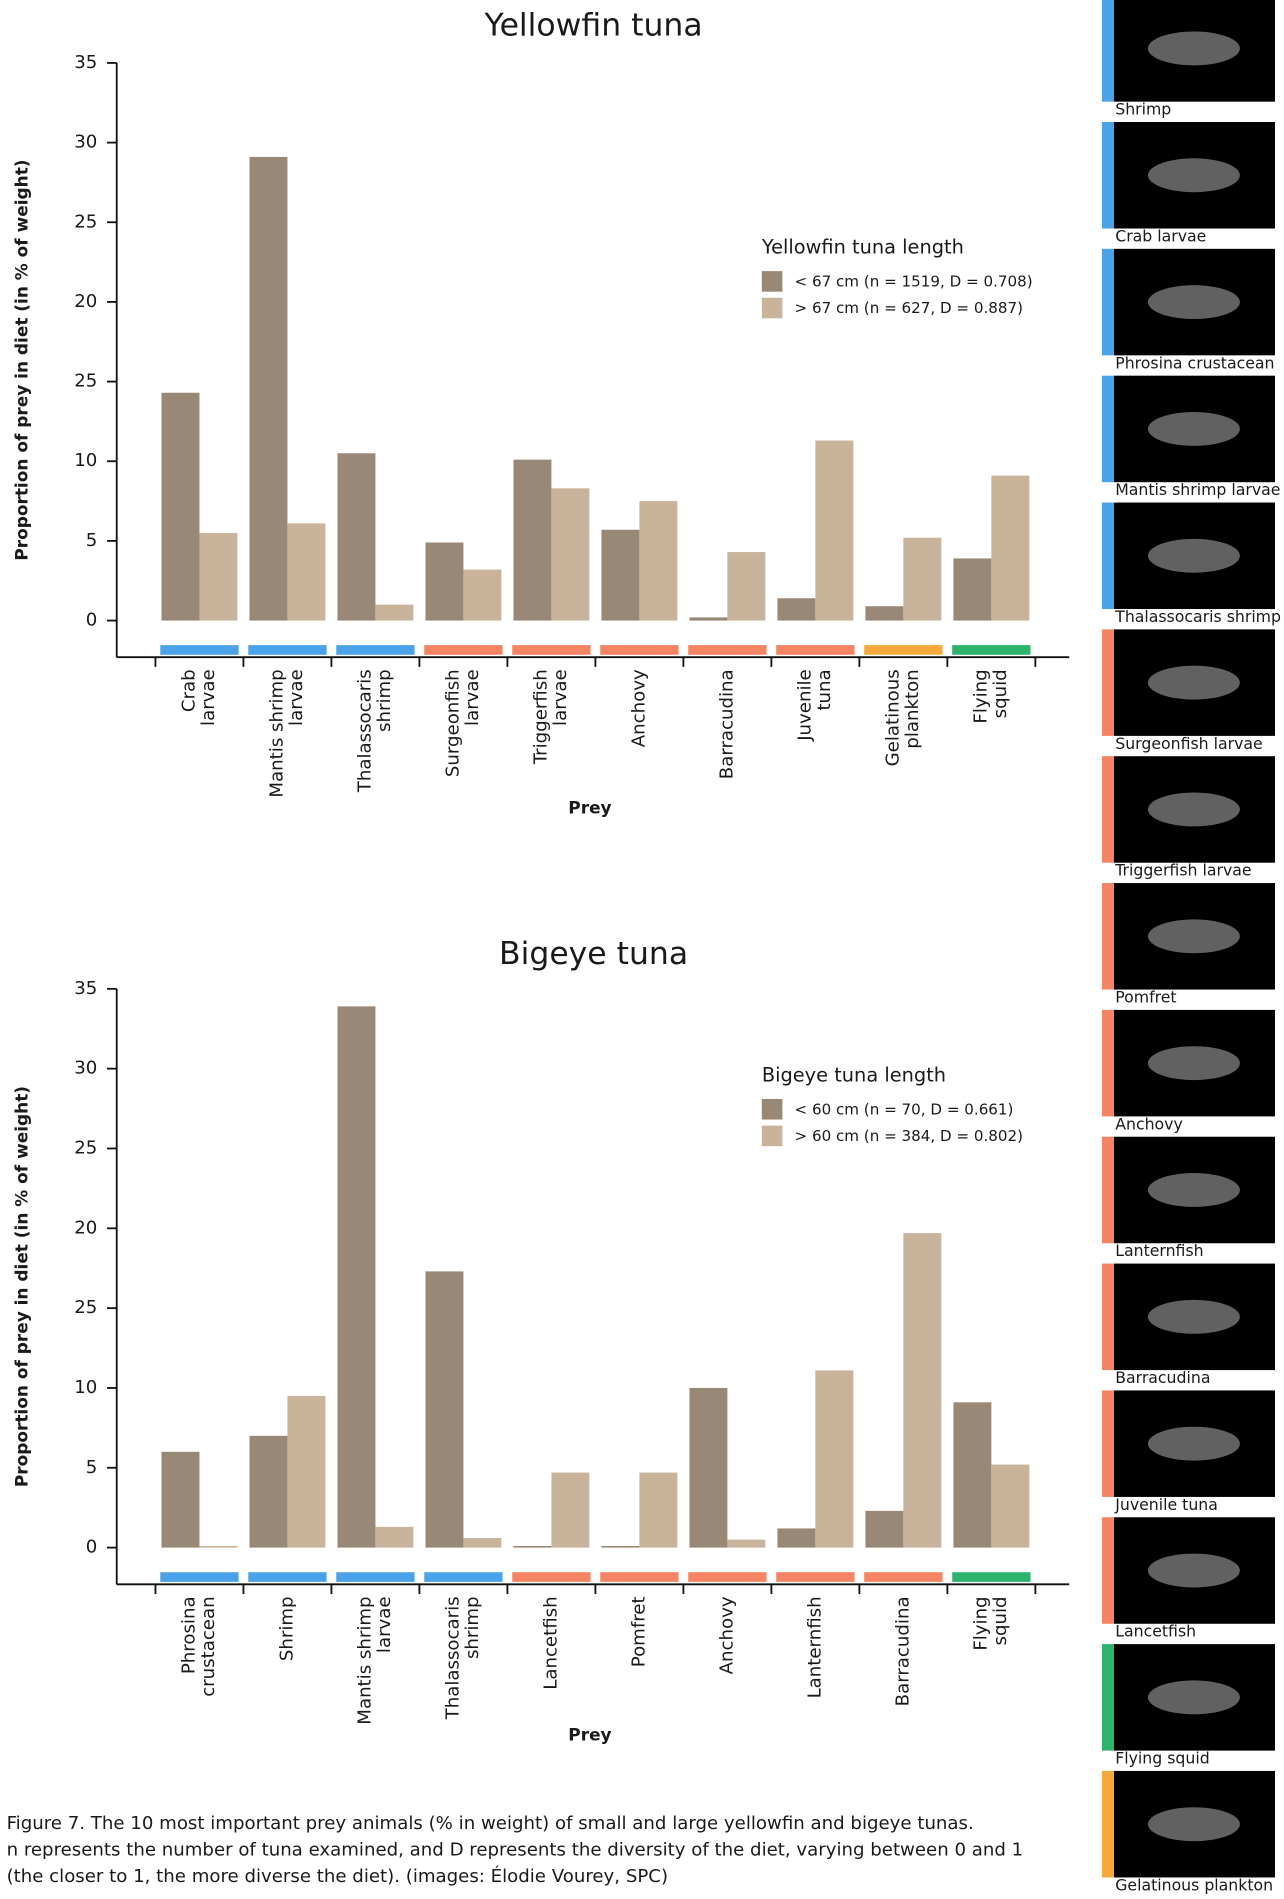 This screenshot has width=1284, height=1899. I want to click on gallery-label: Pomfret, so click(1145, 997).